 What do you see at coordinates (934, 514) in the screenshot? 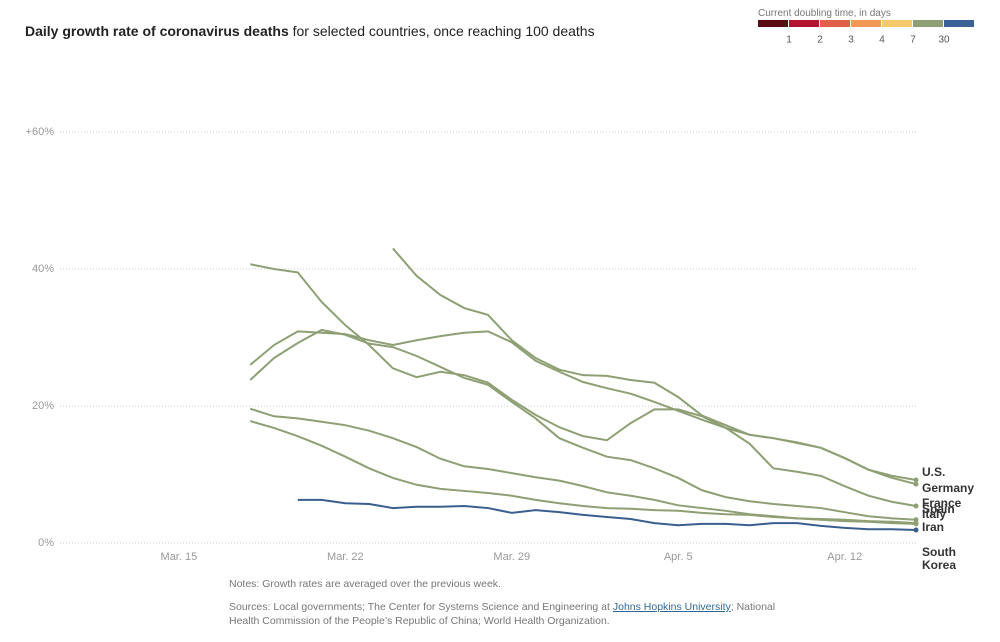
I see `series-label: Italy` at bounding box center [934, 514].